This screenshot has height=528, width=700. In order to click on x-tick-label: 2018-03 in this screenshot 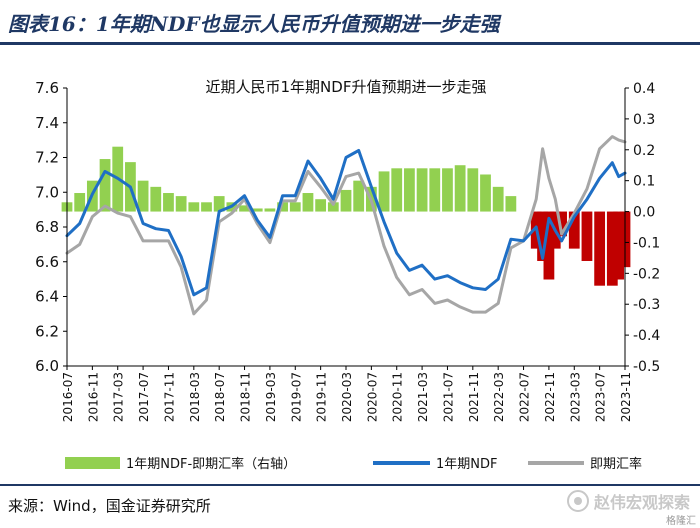, I will do `click(195, 397)`.